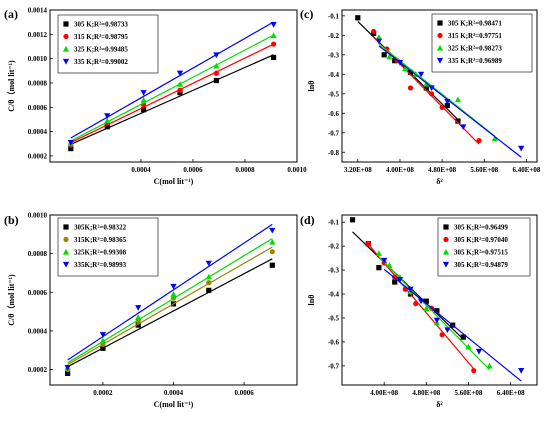  I want to click on y-tick-label: 0.0010, so click(38, 216).